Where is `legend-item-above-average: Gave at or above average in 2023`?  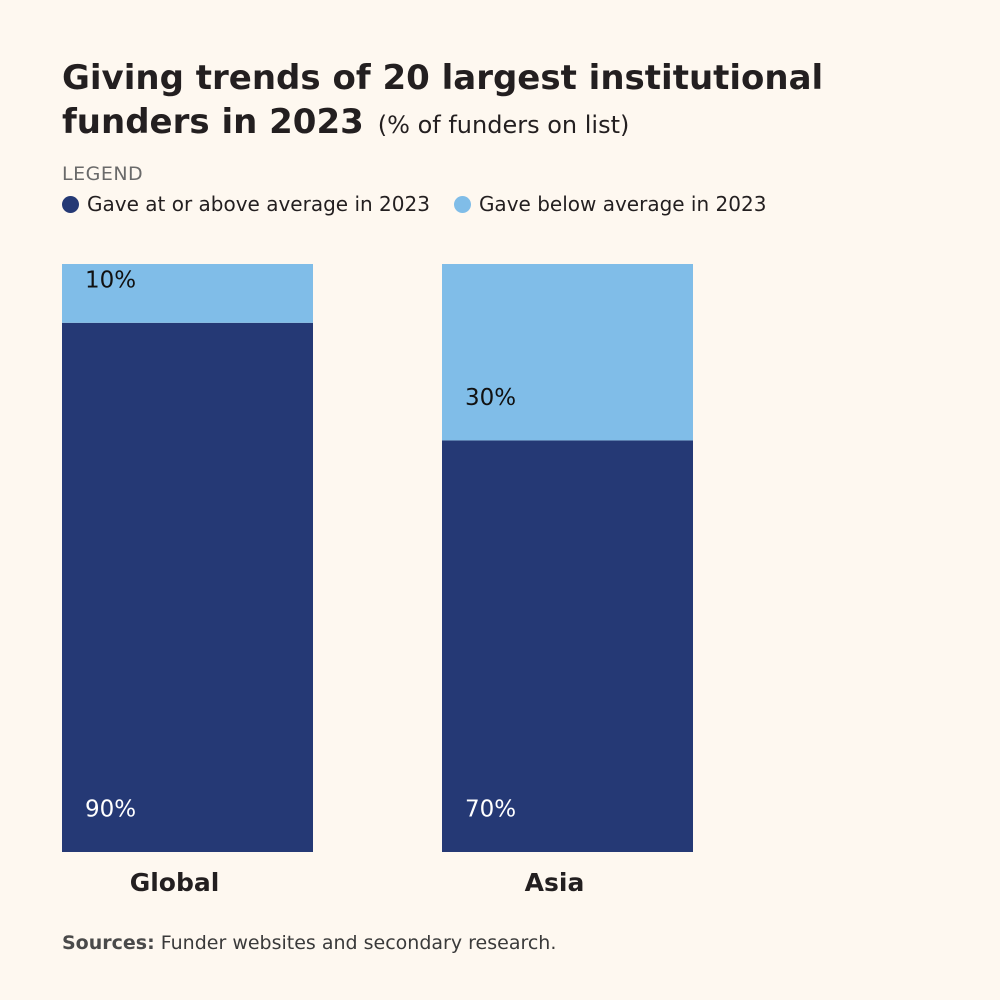
legend-item-above-average: Gave at or above average in 2023 is located at coordinates (246, 204).